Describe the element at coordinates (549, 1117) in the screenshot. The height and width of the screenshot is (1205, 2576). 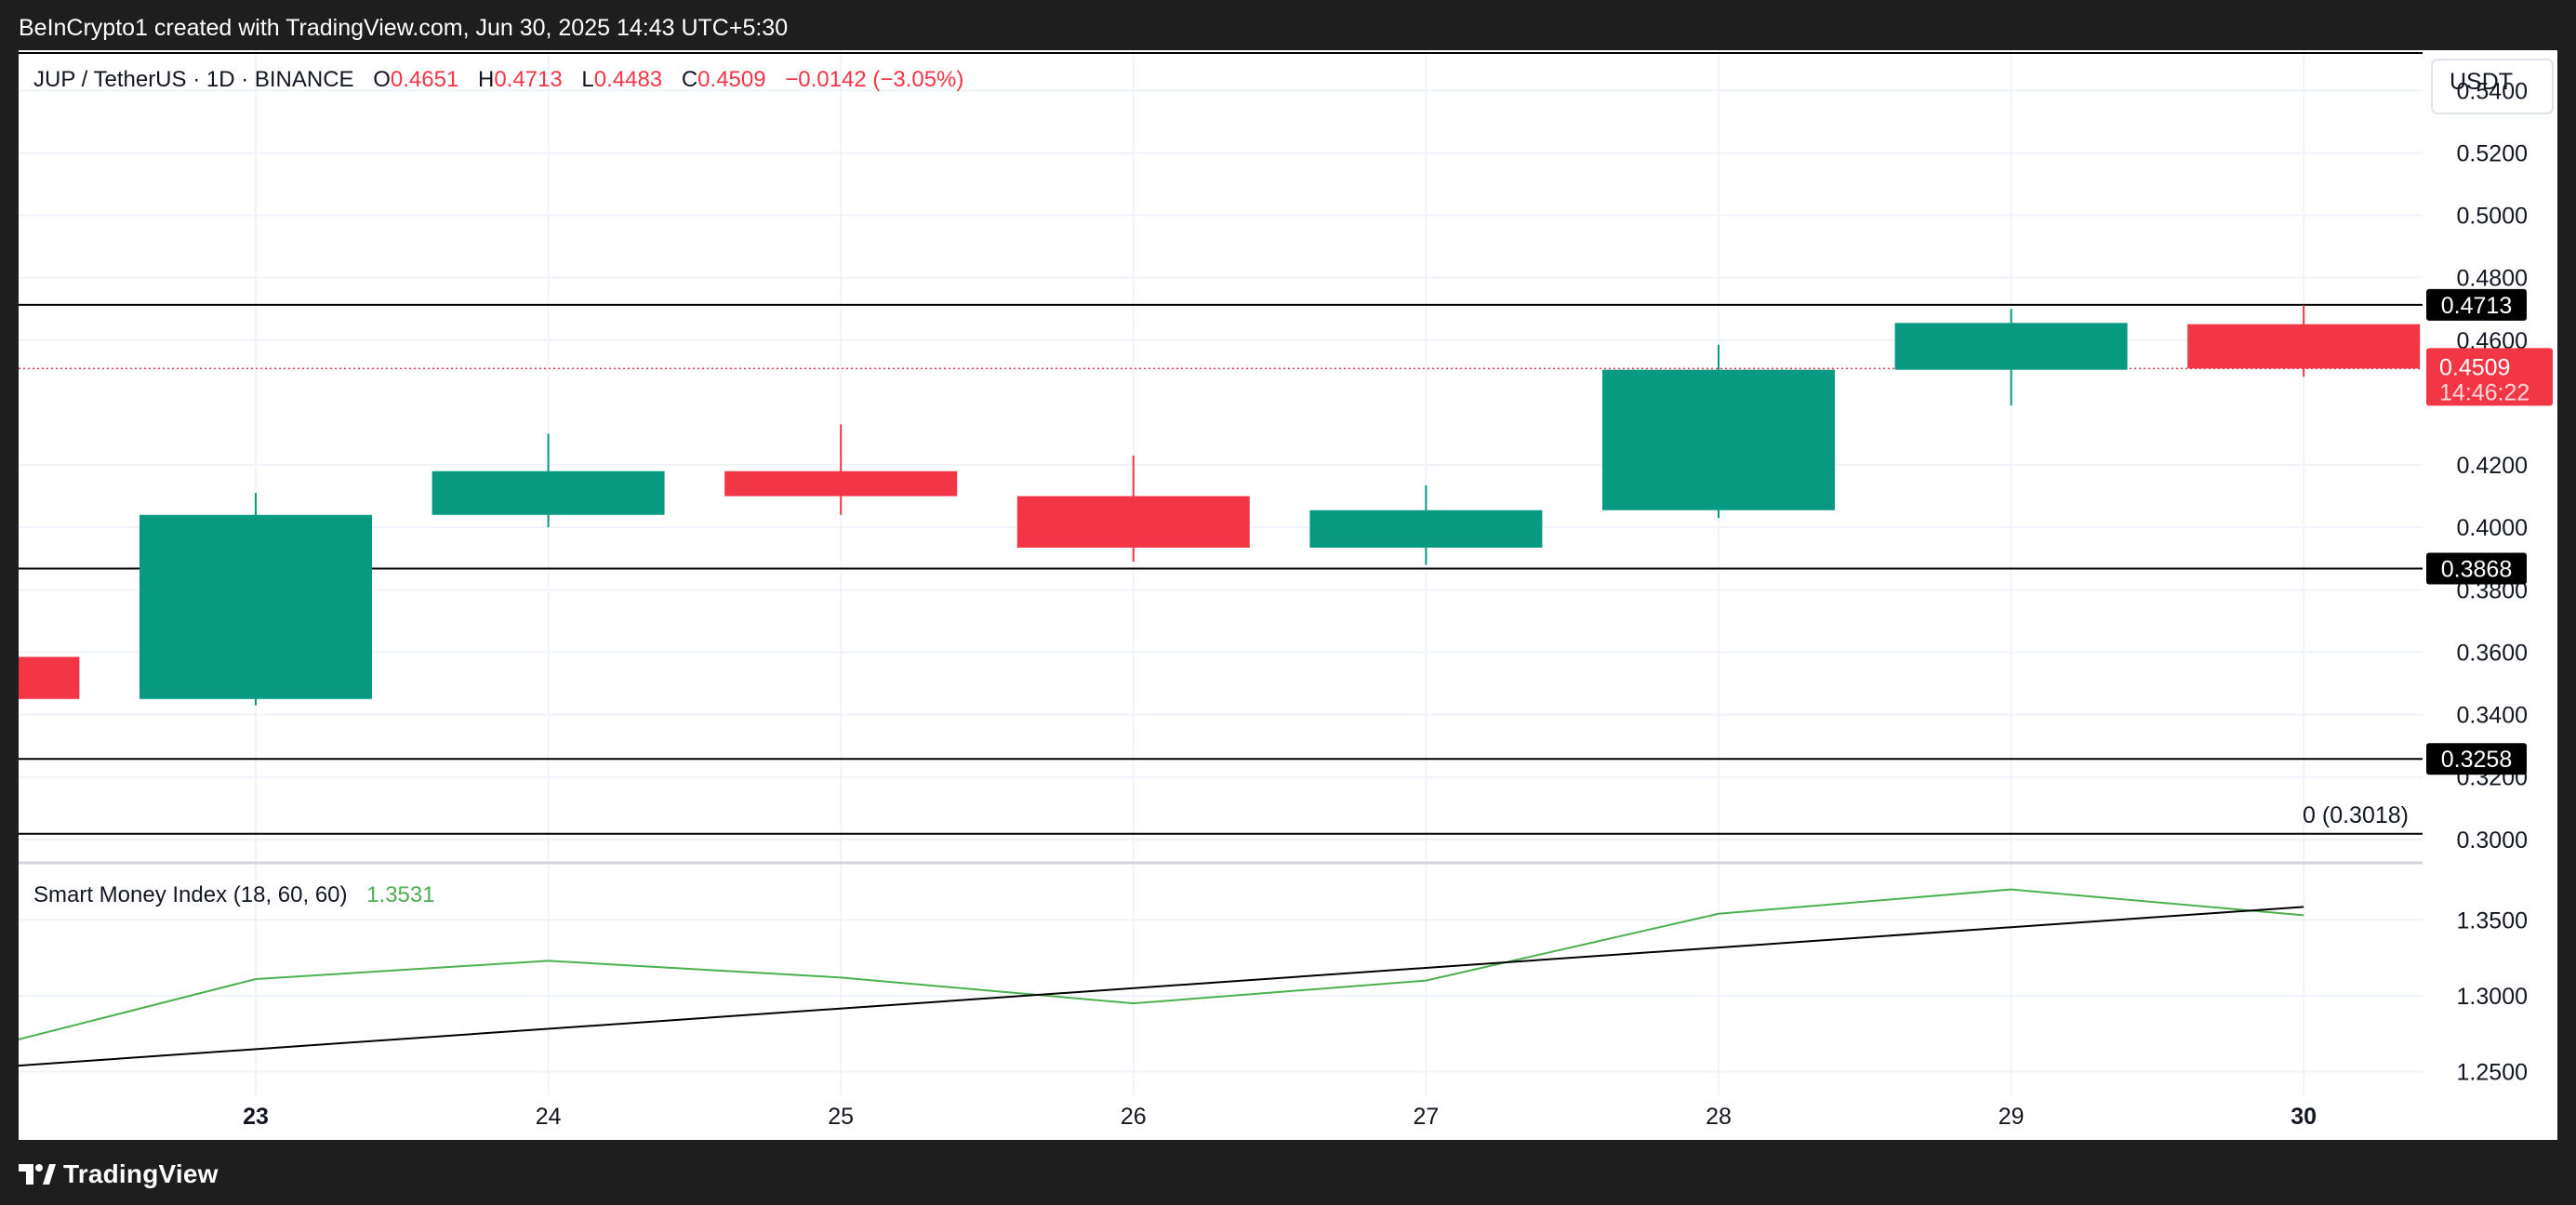
I see `x-tick-24: 24` at that location.